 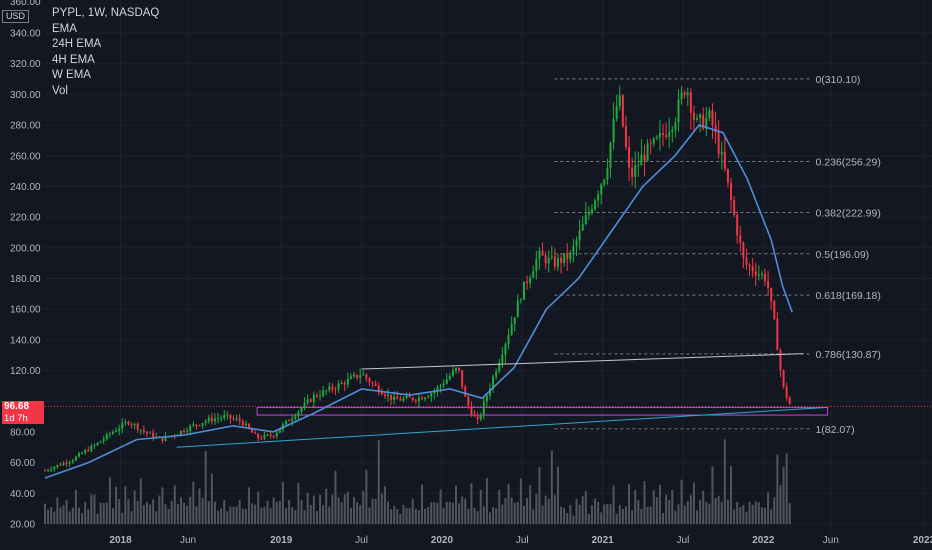 What do you see at coordinates (25, 310) in the screenshot?
I see `y-tick-label: 160.00` at bounding box center [25, 310].